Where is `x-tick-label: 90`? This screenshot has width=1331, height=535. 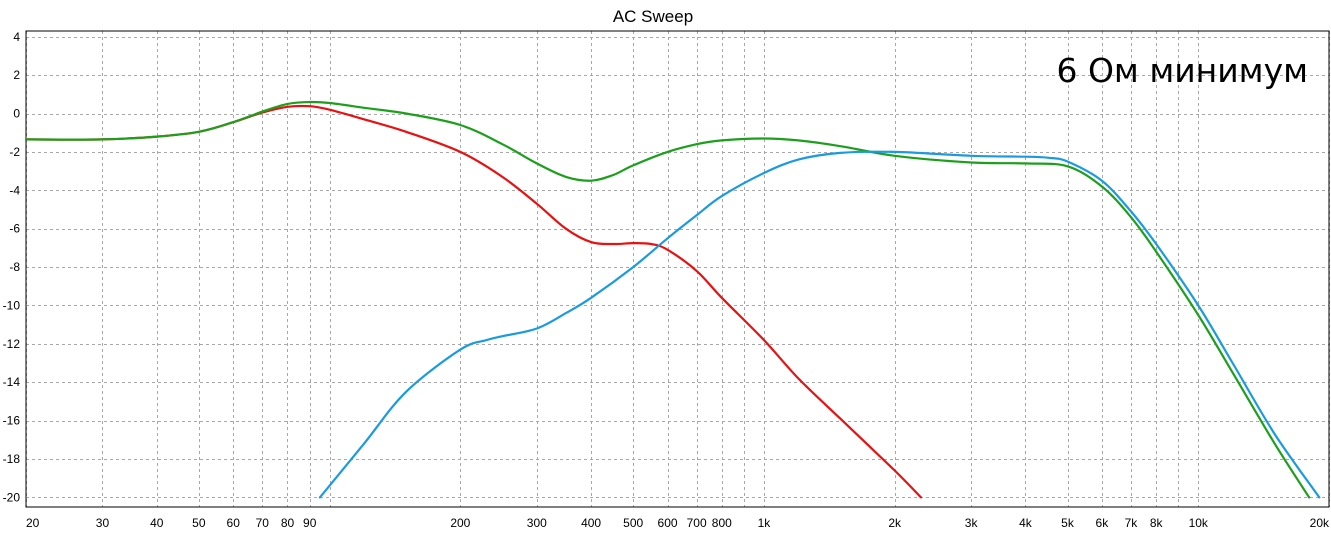 x-tick-label: 90 is located at coordinates (310, 523).